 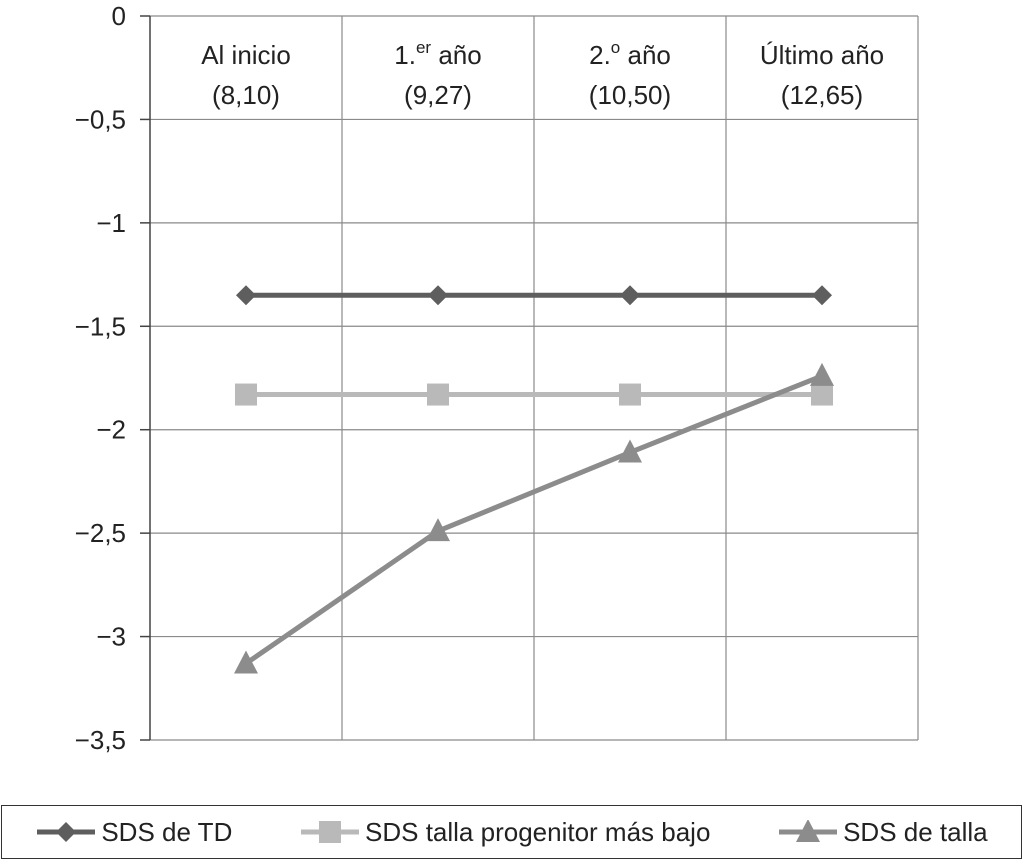 I want to click on category-label-superscript: o, so click(x=615, y=47).